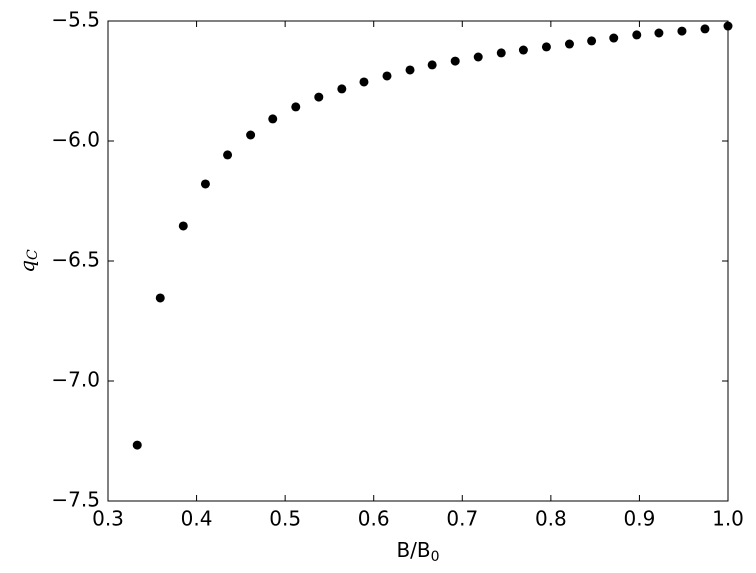 This screenshot has width=756, height=573. I want to click on y-axis-label: qC, so click(28, 261).